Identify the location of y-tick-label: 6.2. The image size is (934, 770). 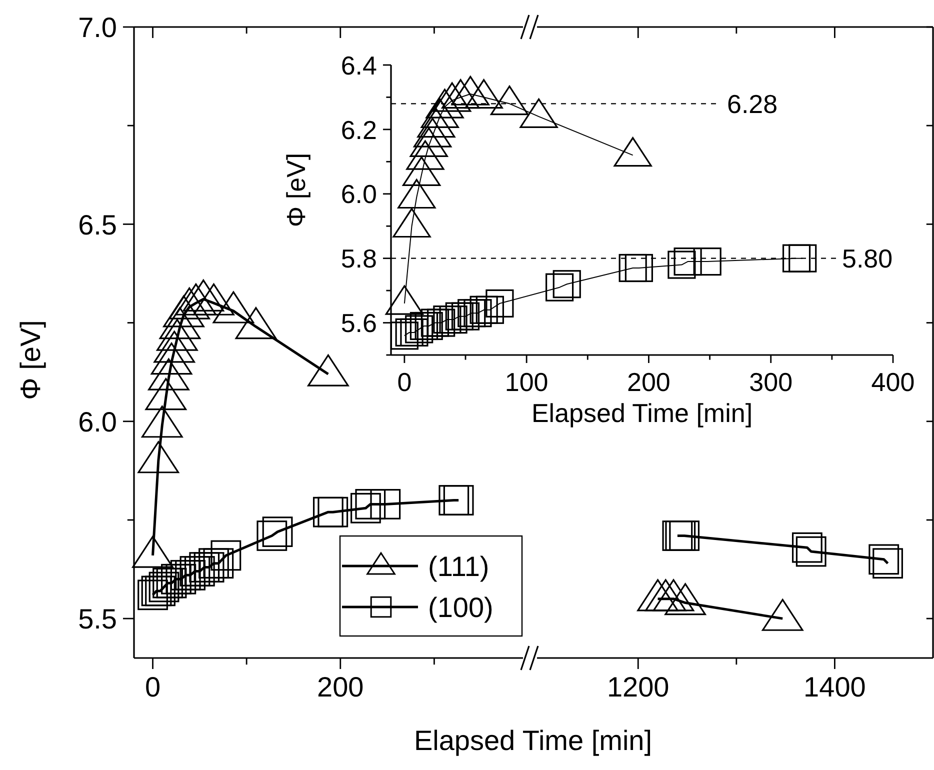
(358, 129).